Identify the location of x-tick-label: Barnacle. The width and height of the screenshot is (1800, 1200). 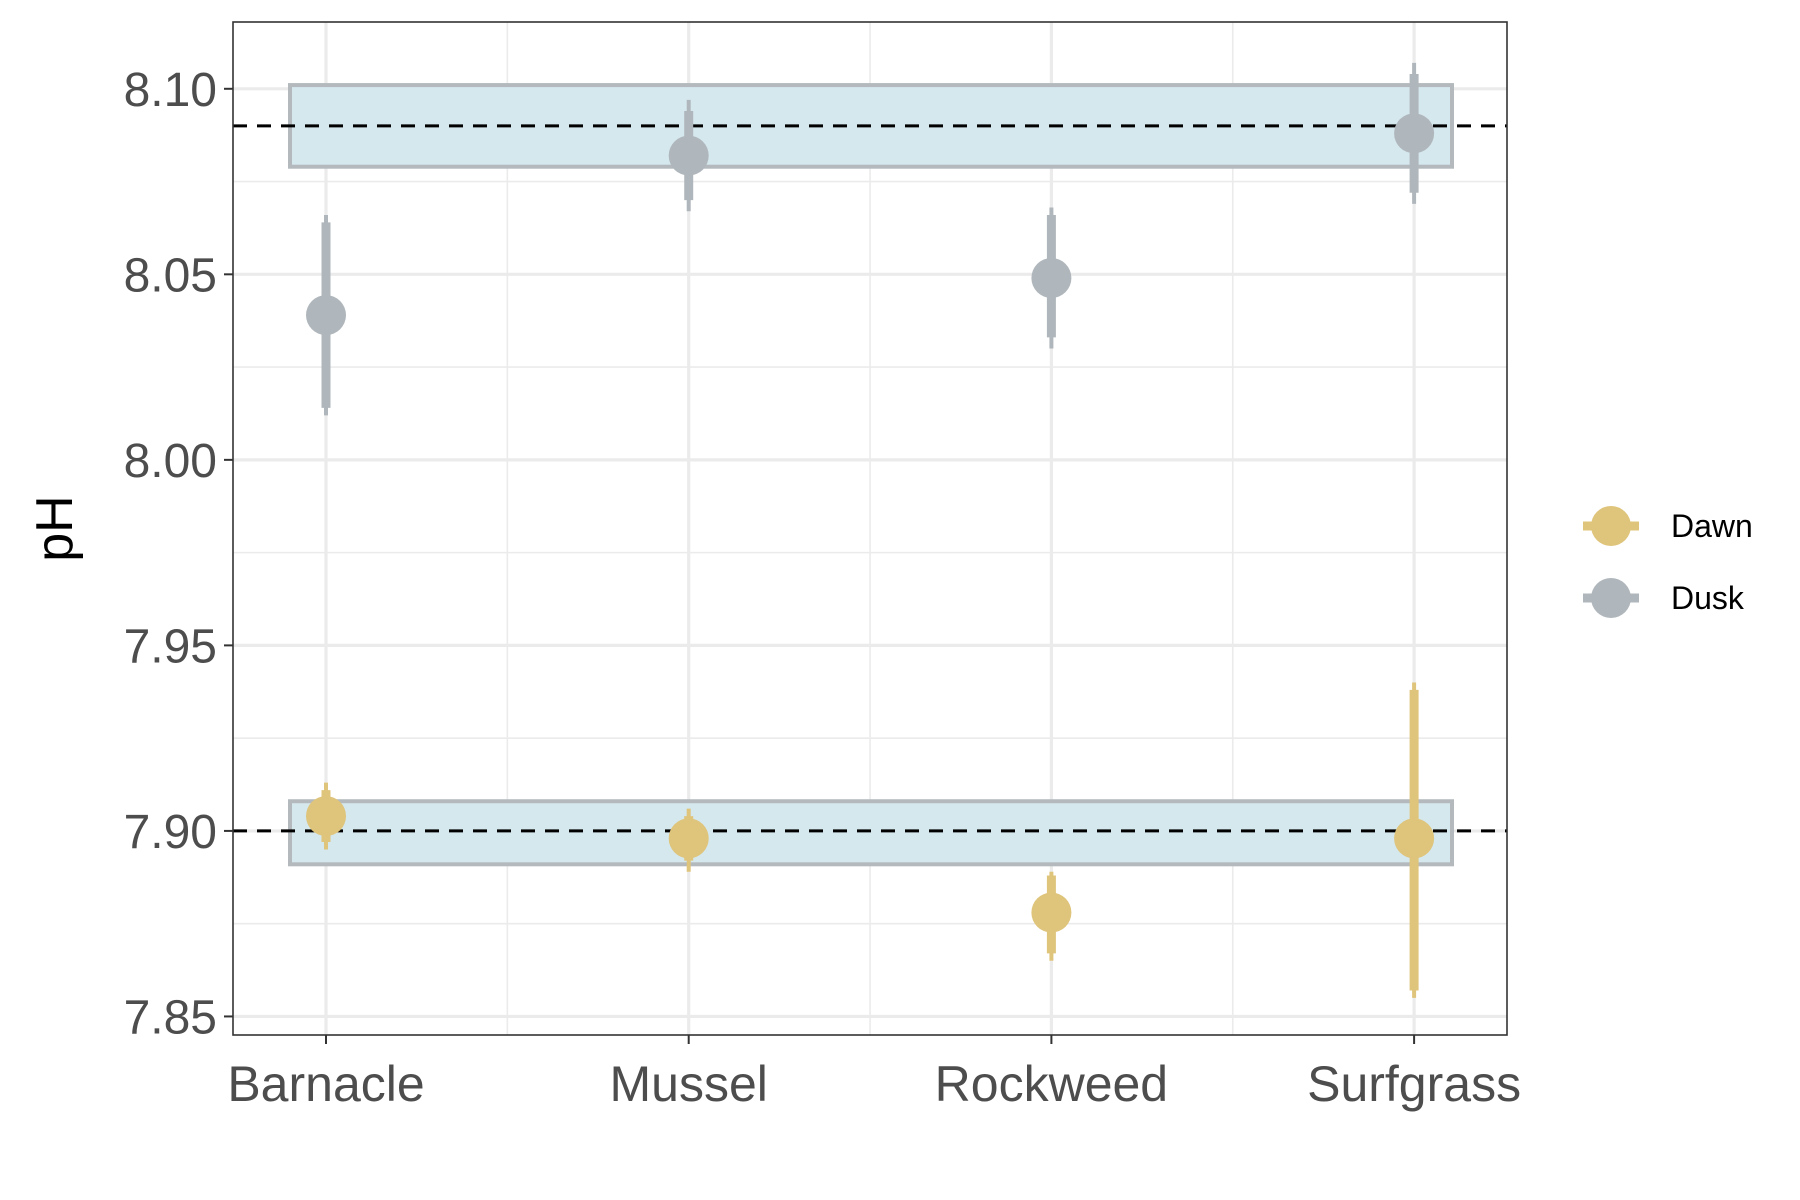
(325, 1084).